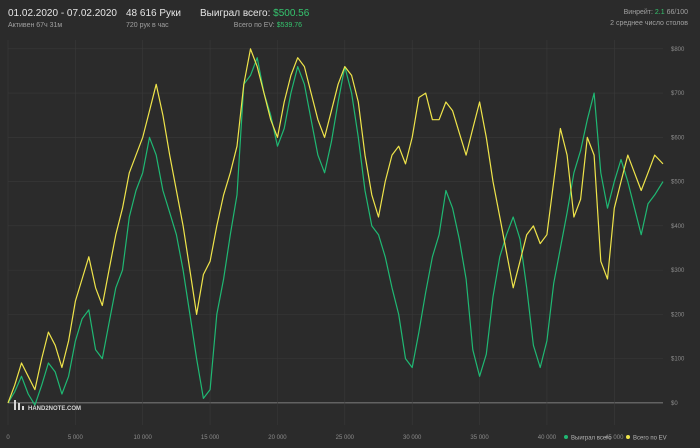 This screenshot has height=448, width=700. Describe the element at coordinates (678, 315) in the screenshot. I see `y-tick-label: $200` at that location.